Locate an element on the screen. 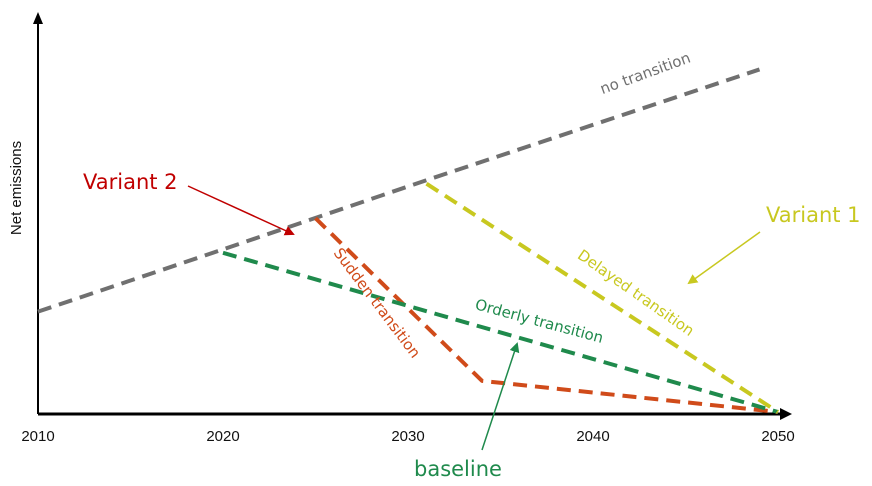 The width and height of the screenshot is (872, 486). label-sudden-transition: Sudden transition is located at coordinates (377, 302).